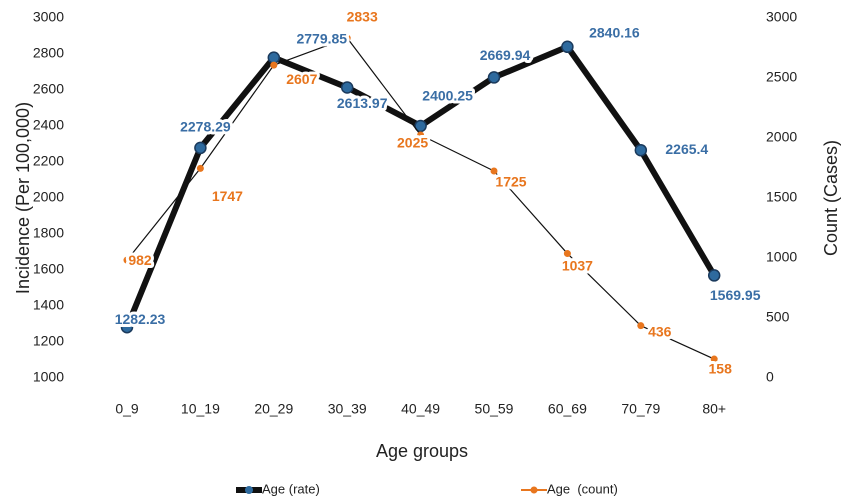  What do you see at coordinates (291, 488) in the screenshot?
I see `legend-label: Age (rate)` at bounding box center [291, 488].